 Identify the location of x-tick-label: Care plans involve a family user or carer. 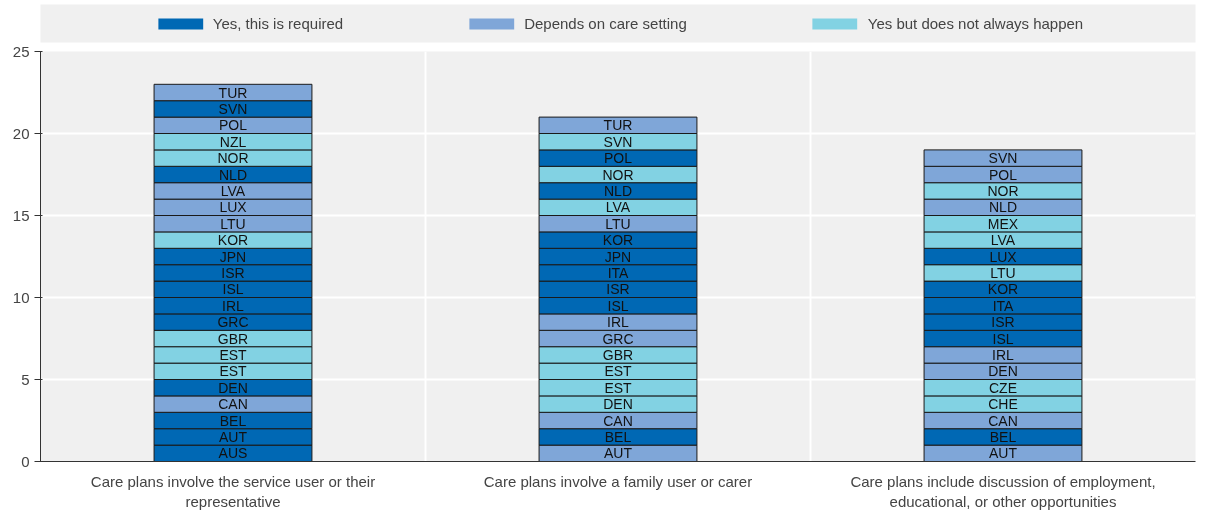
(618, 481).